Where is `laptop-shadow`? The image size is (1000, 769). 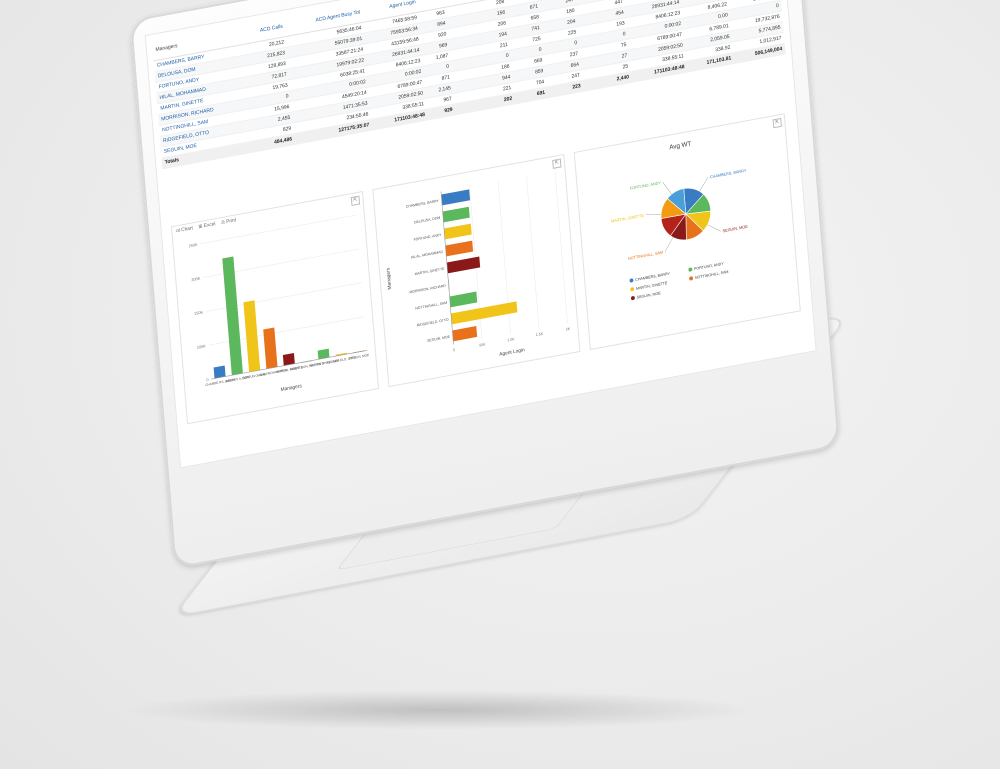 laptop-shadow is located at coordinates (440, 710).